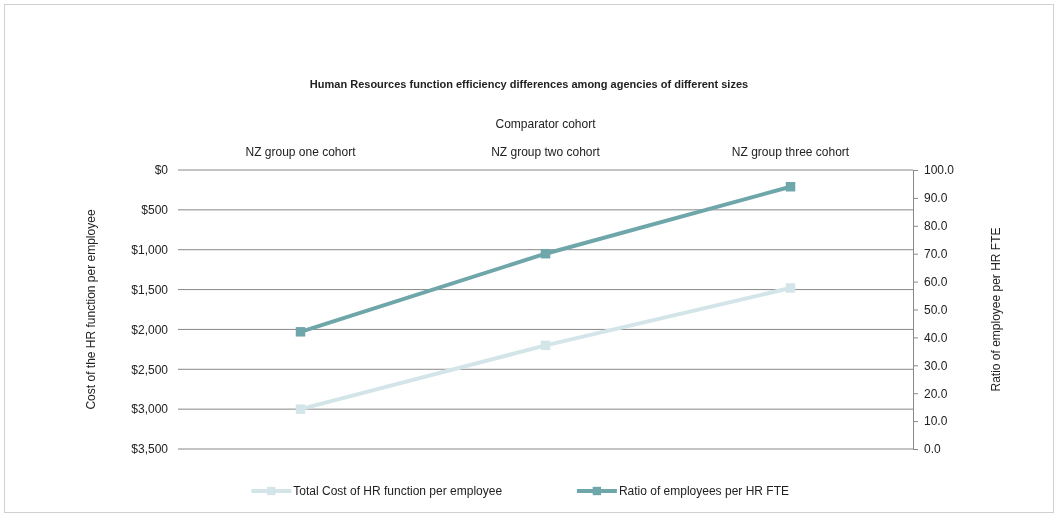 This screenshot has width=1058, height=517. What do you see at coordinates (150, 409) in the screenshot?
I see `y-tick-label: $3,000` at bounding box center [150, 409].